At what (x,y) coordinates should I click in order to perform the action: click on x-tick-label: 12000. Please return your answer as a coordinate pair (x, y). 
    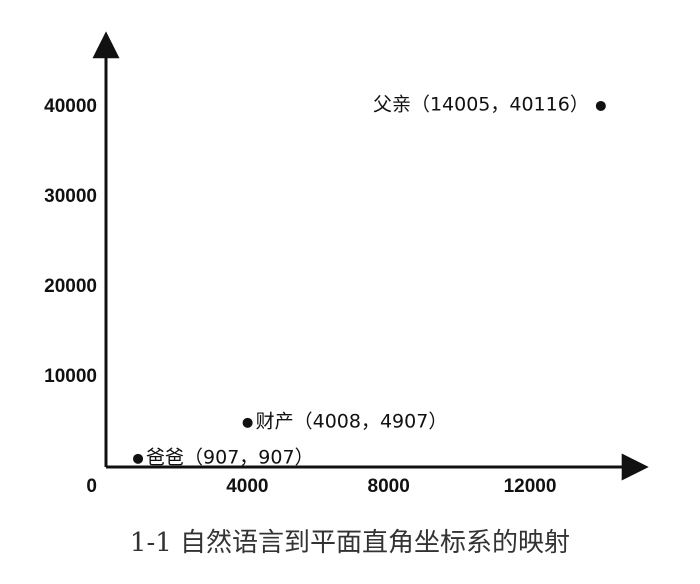
    Looking at the image, I should click on (530, 486).